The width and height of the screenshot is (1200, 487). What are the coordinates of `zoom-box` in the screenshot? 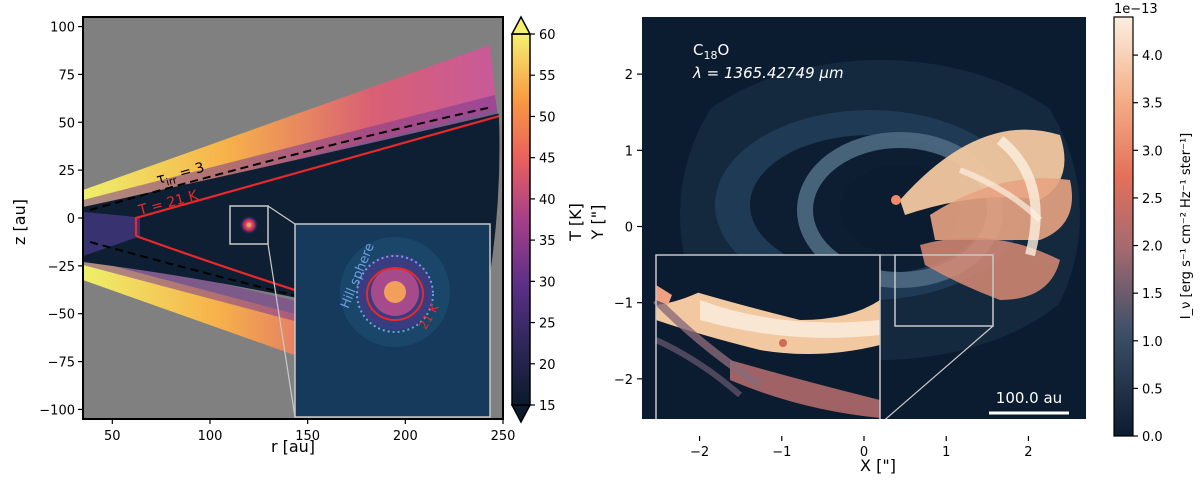 It's located at (249, 225).